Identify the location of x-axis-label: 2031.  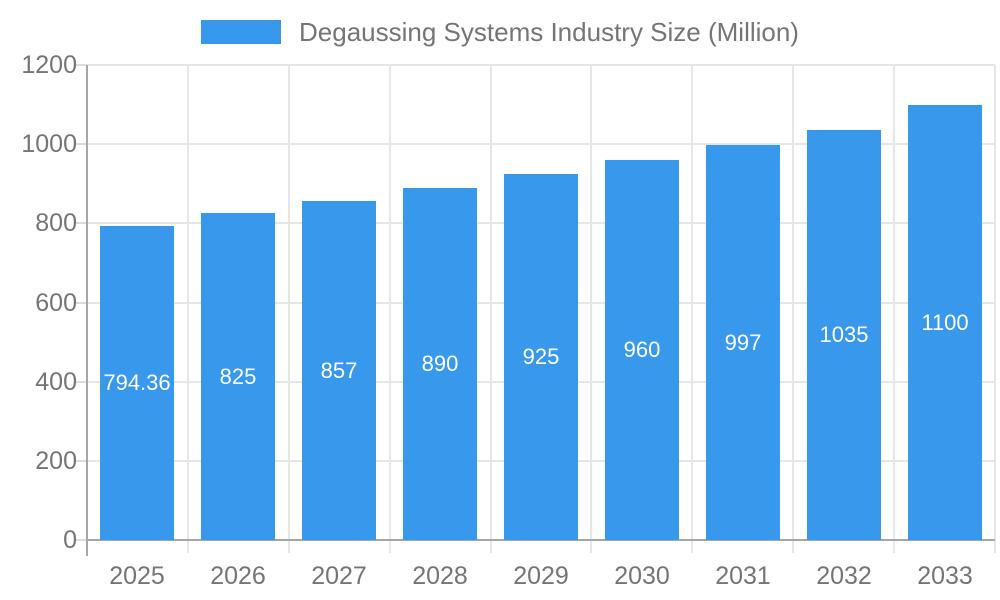
(743, 576).